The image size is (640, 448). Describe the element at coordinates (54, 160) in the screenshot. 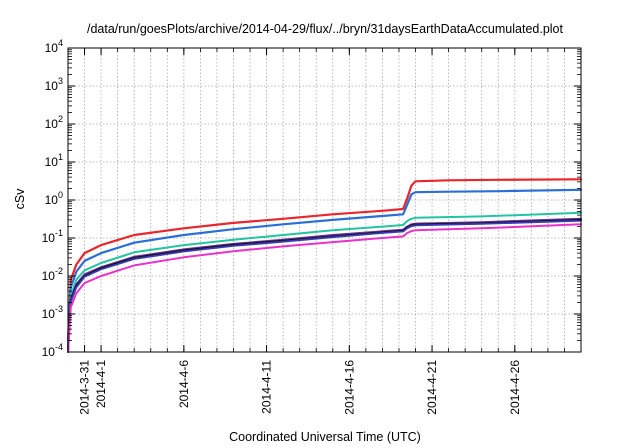

I see `y-tick-label: 10¹` at that location.